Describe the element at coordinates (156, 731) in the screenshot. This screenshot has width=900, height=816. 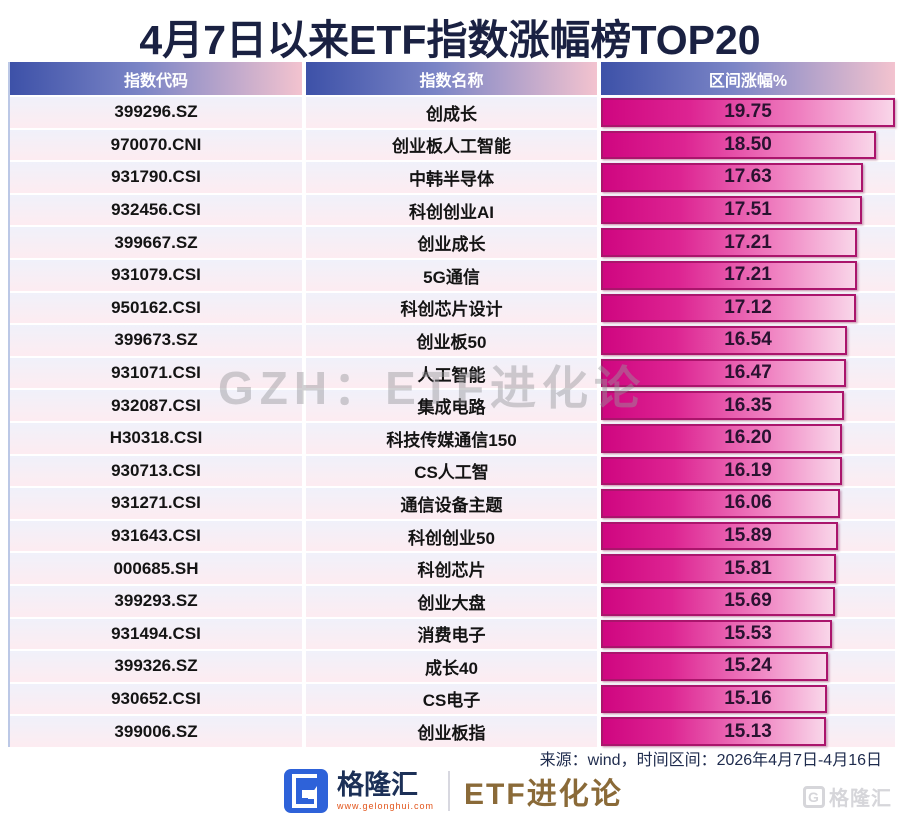
I see `index-code-cell: 399006.SZ` at that location.